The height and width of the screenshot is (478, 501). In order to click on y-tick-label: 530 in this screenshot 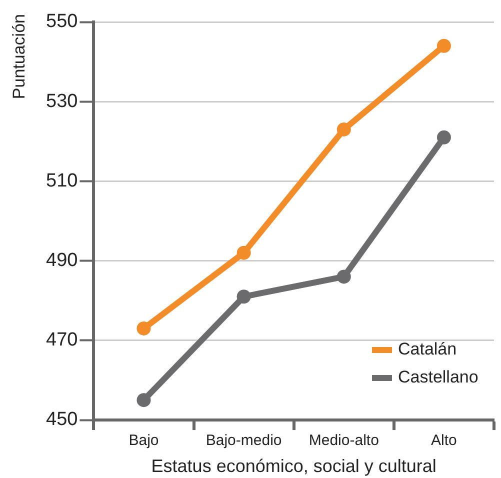, I will do `click(62, 101)`.